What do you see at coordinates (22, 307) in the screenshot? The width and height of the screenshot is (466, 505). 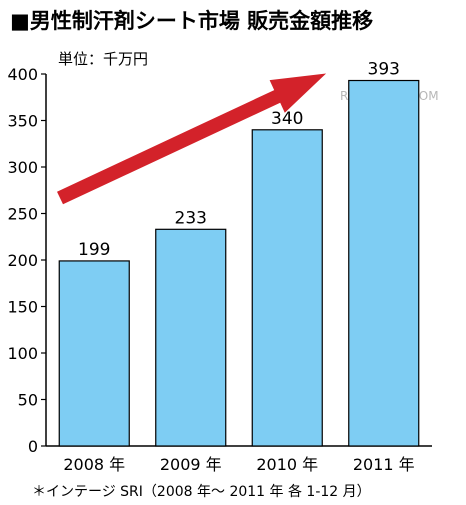 I see `y-tick-label: 150` at bounding box center [22, 307].